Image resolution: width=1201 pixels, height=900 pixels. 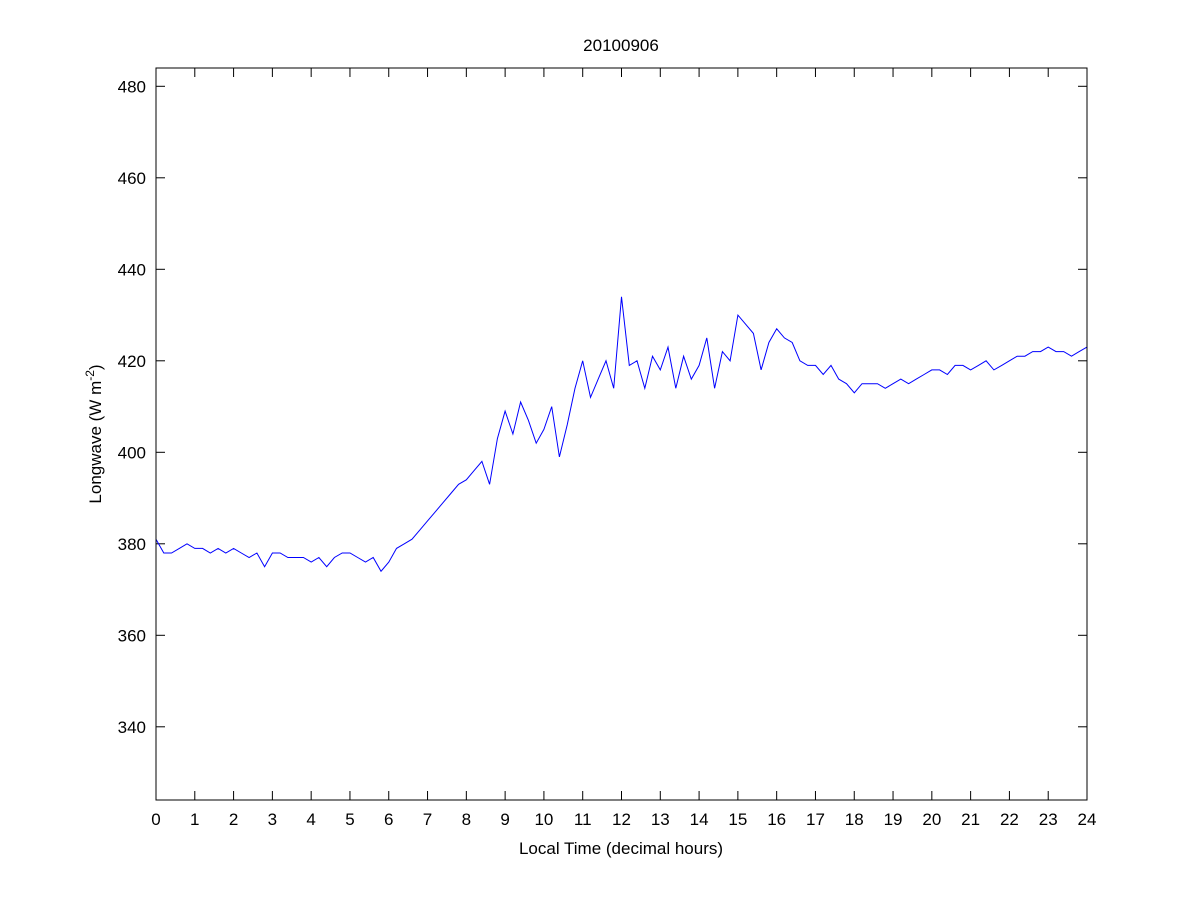 I want to click on y-tick-label: 480, so click(x=132, y=86).